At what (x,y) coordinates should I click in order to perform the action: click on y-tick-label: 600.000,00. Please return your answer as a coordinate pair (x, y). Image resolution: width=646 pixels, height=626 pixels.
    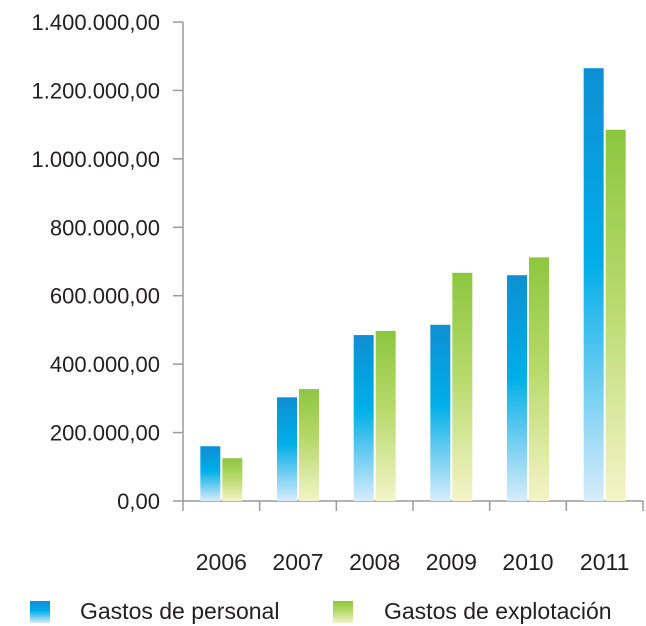
    Looking at the image, I should click on (105, 296).